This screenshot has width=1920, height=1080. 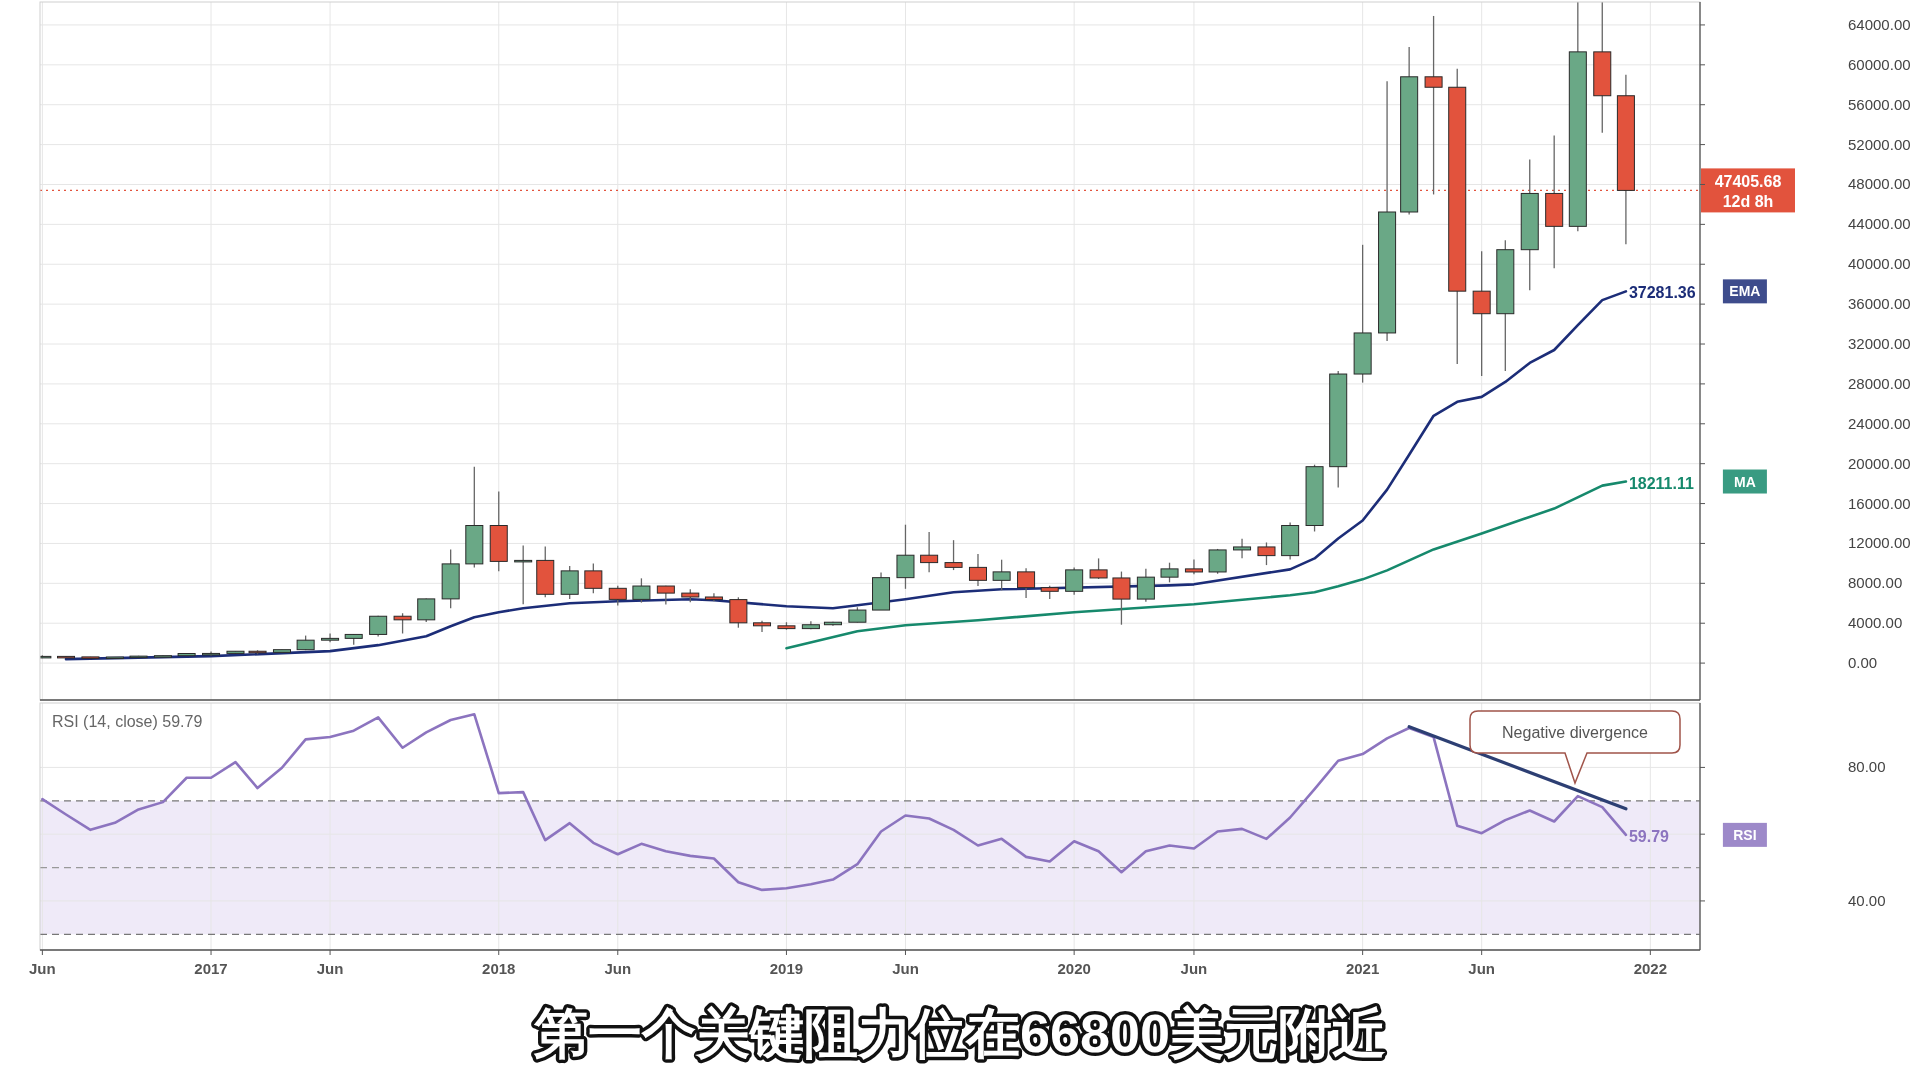 What do you see at coordinates (1575, 732) in the screenshot?
I see `annotation: Negative divergence` at bounding box center [1575, 732].